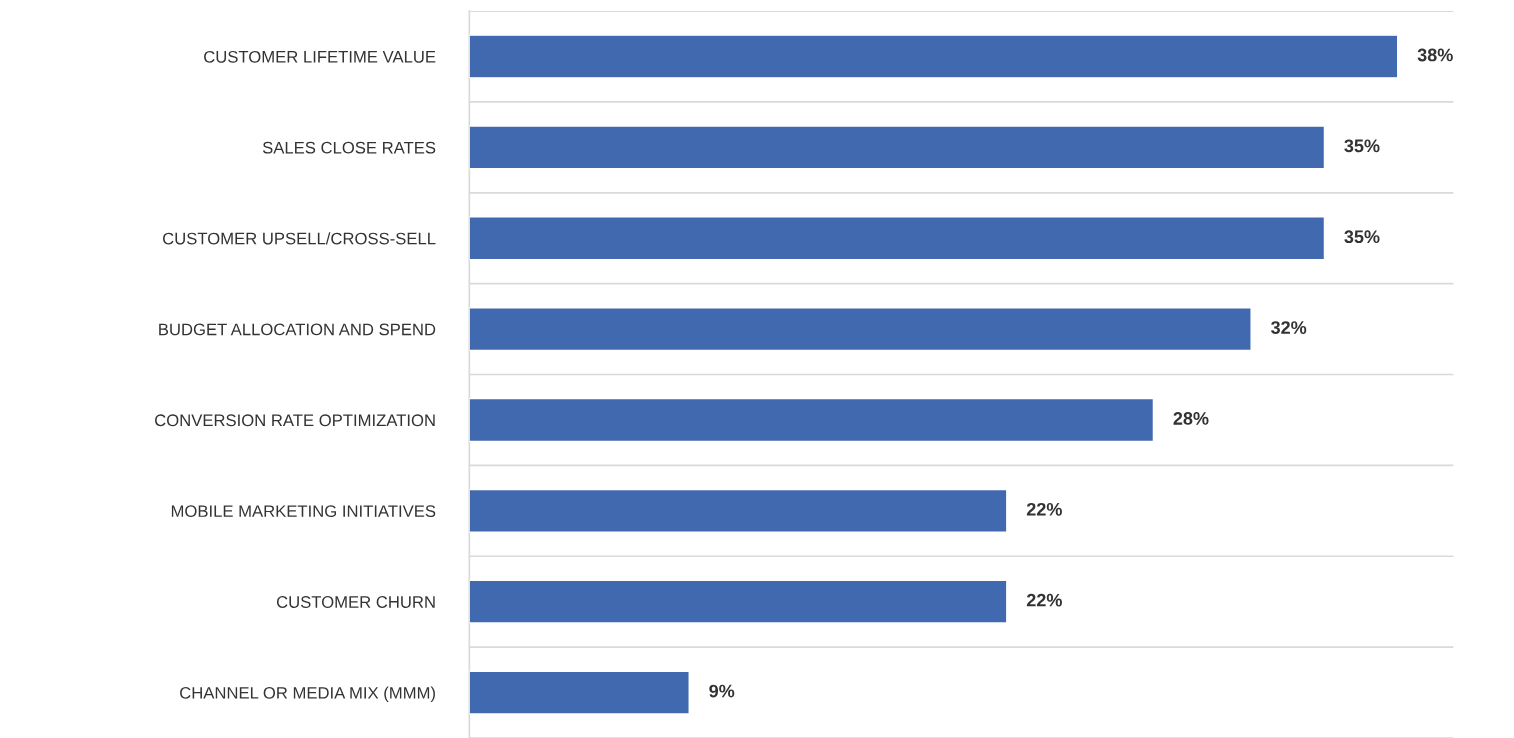  I want to click on data-label: 28%, so click(1191, 418).